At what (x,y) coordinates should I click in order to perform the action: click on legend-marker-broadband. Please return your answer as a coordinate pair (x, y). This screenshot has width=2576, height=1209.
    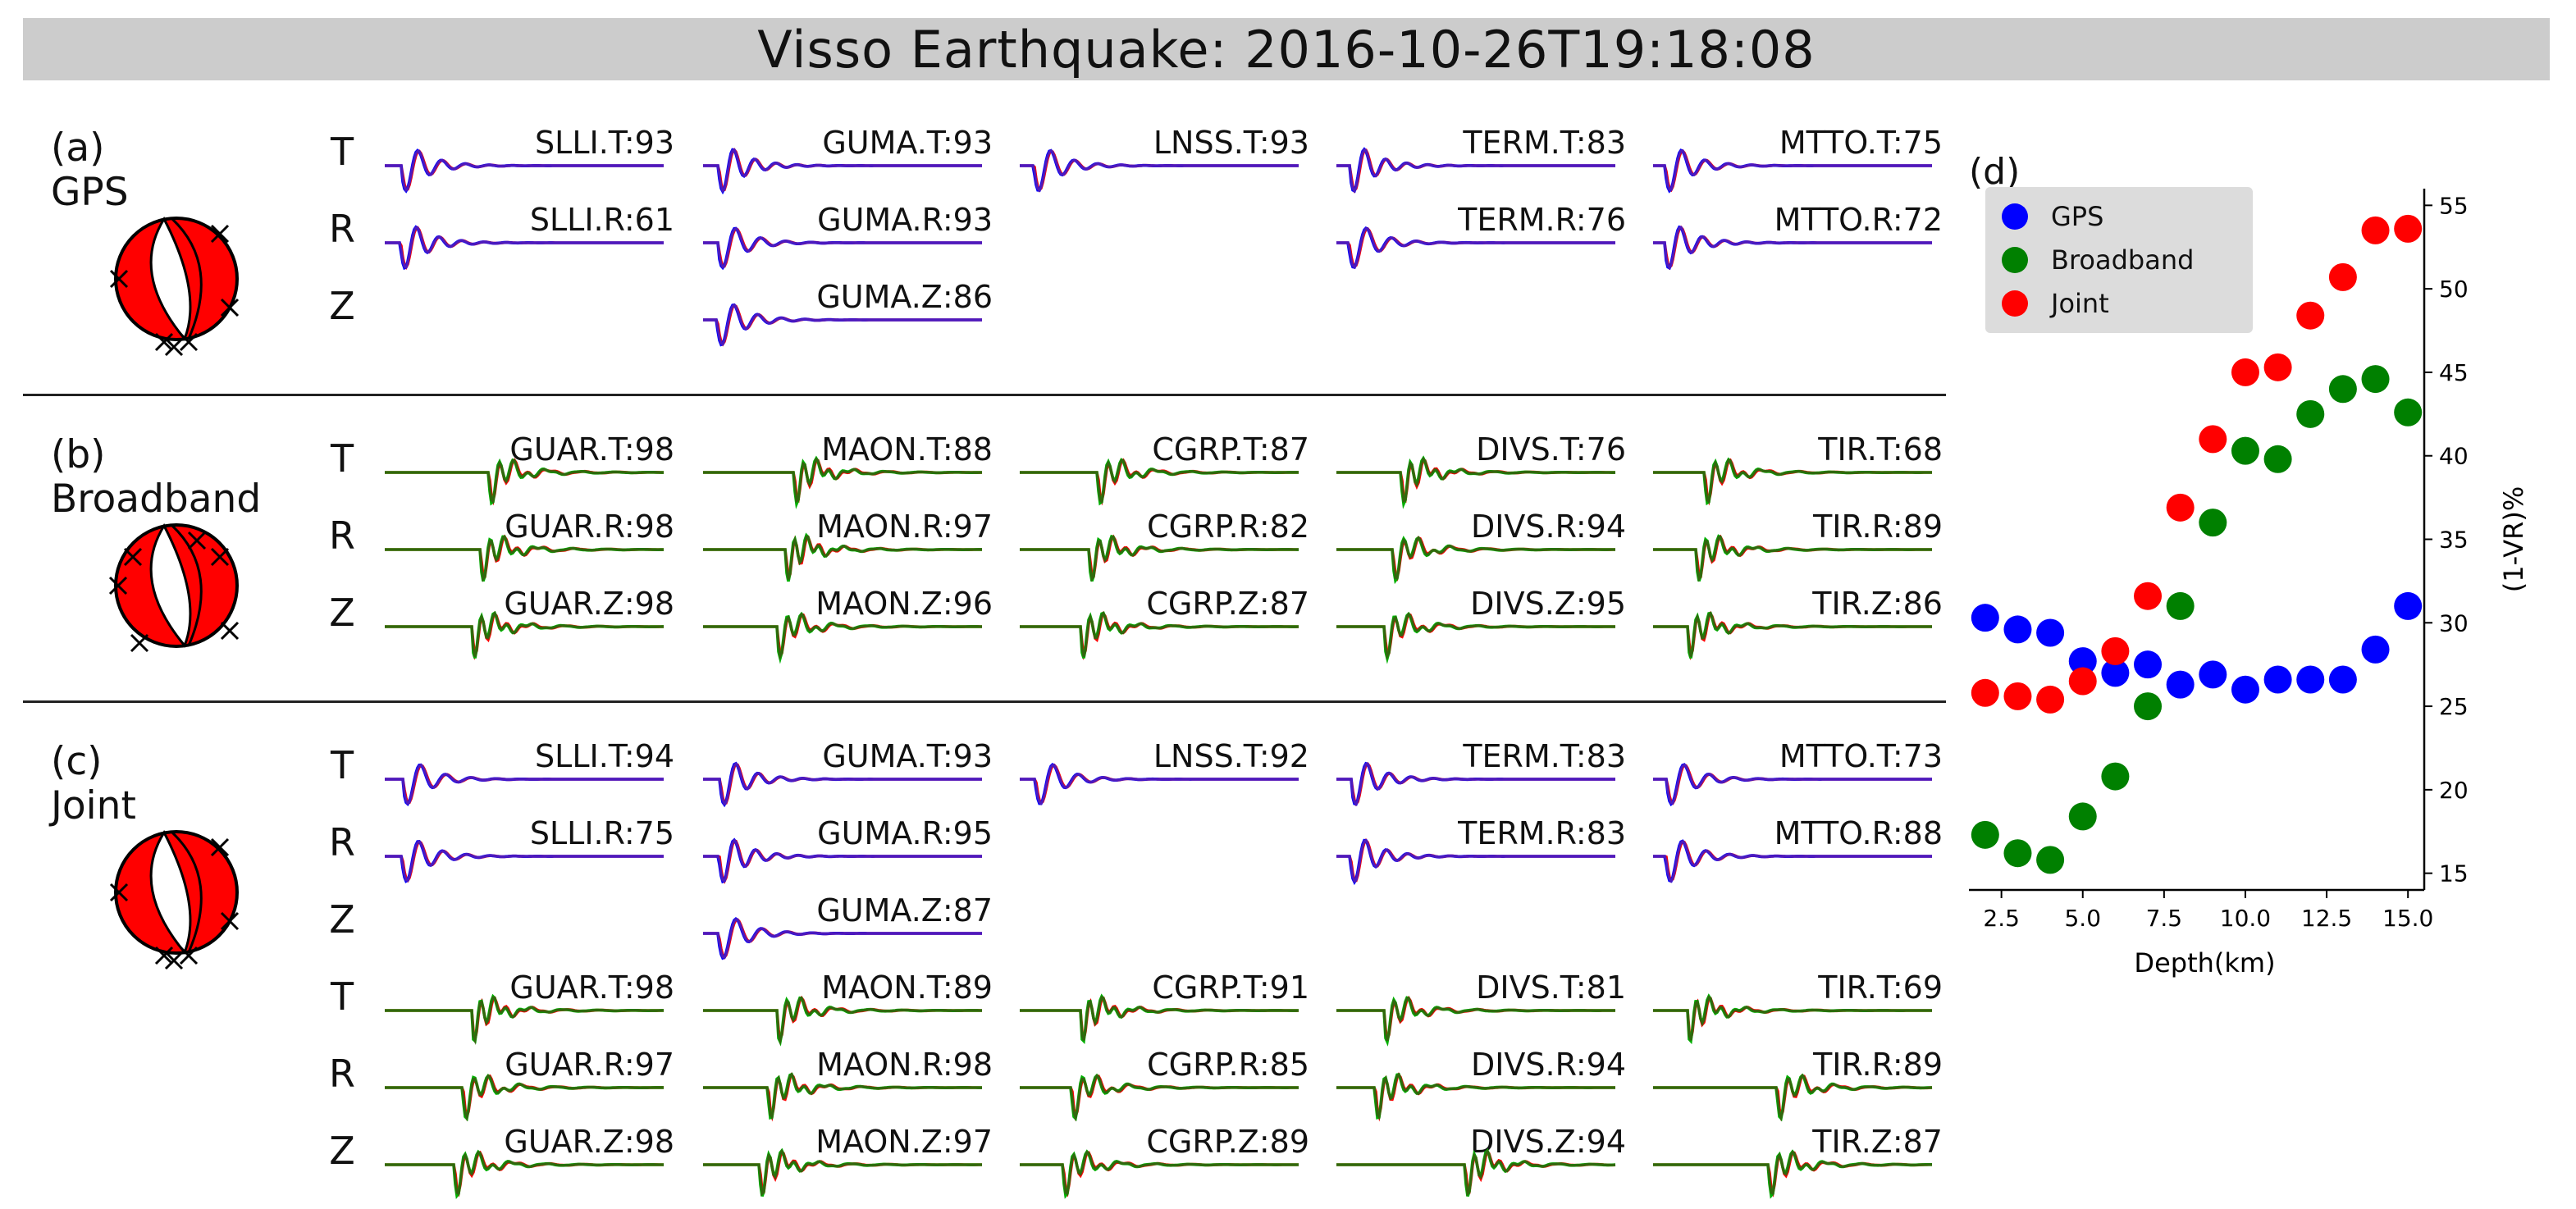
    Looking at the image, I should click on (2015, 260).